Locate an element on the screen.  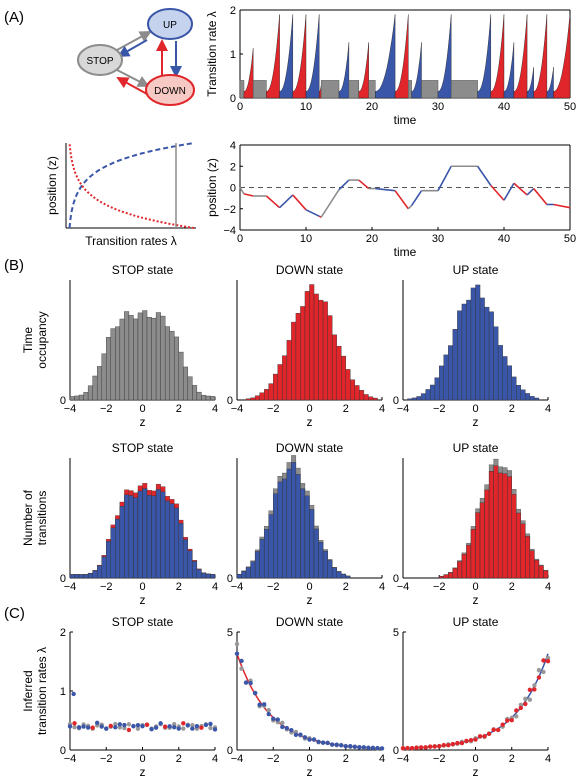
rate-point-outlier is located at coordinates (73, 694).